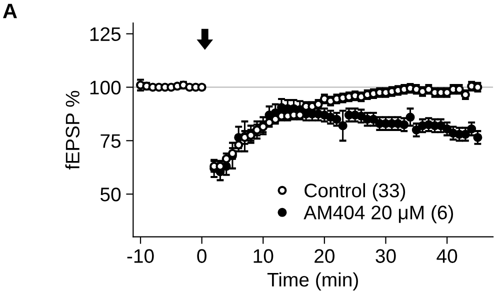  I want to click on x-tick-label: 10, so click(264, 256).